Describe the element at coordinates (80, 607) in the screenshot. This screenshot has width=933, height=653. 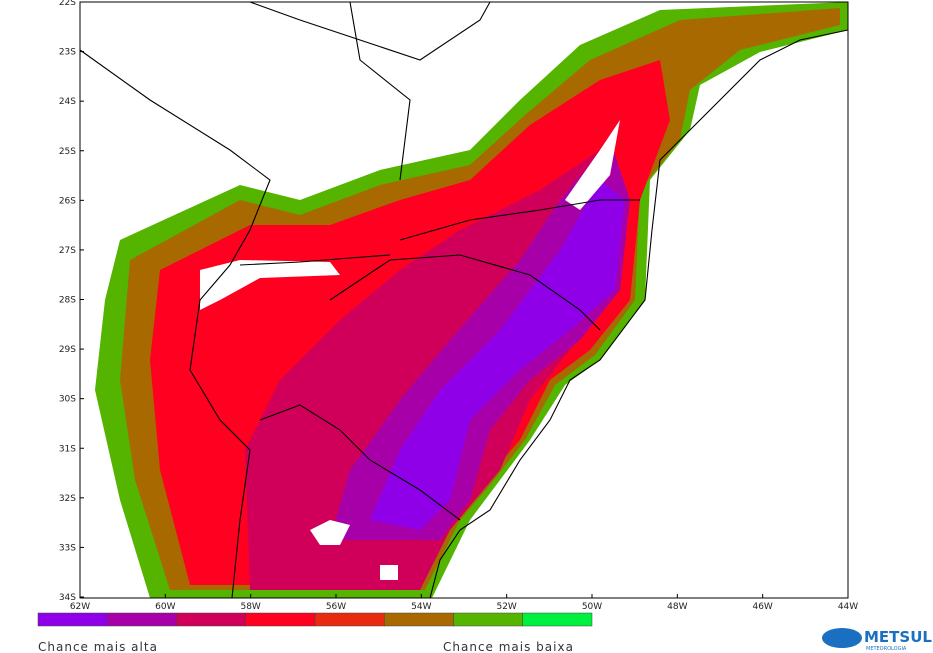
I see `lon-label: 62W` at that location.